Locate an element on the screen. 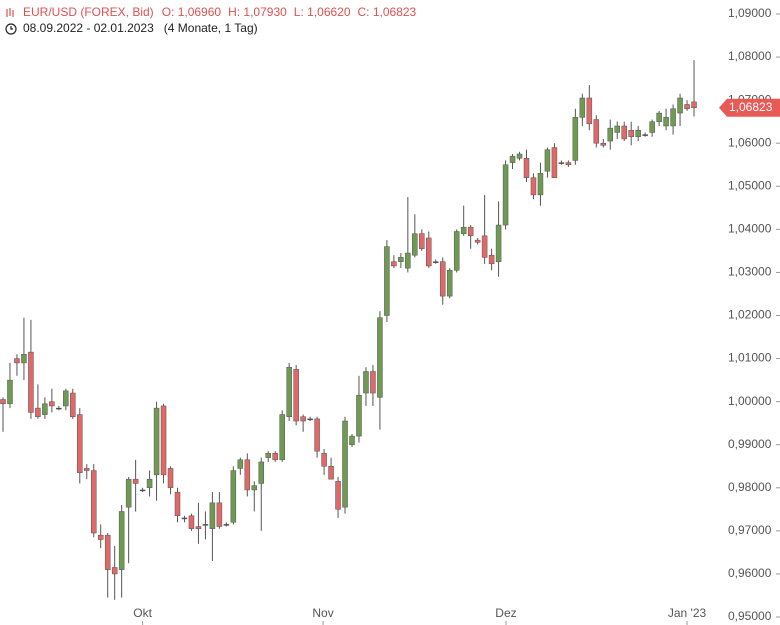 Image resolution: width=780 pixels, height=625 pixels. x-tick-label: Nov is located at coordinates (322, 613).